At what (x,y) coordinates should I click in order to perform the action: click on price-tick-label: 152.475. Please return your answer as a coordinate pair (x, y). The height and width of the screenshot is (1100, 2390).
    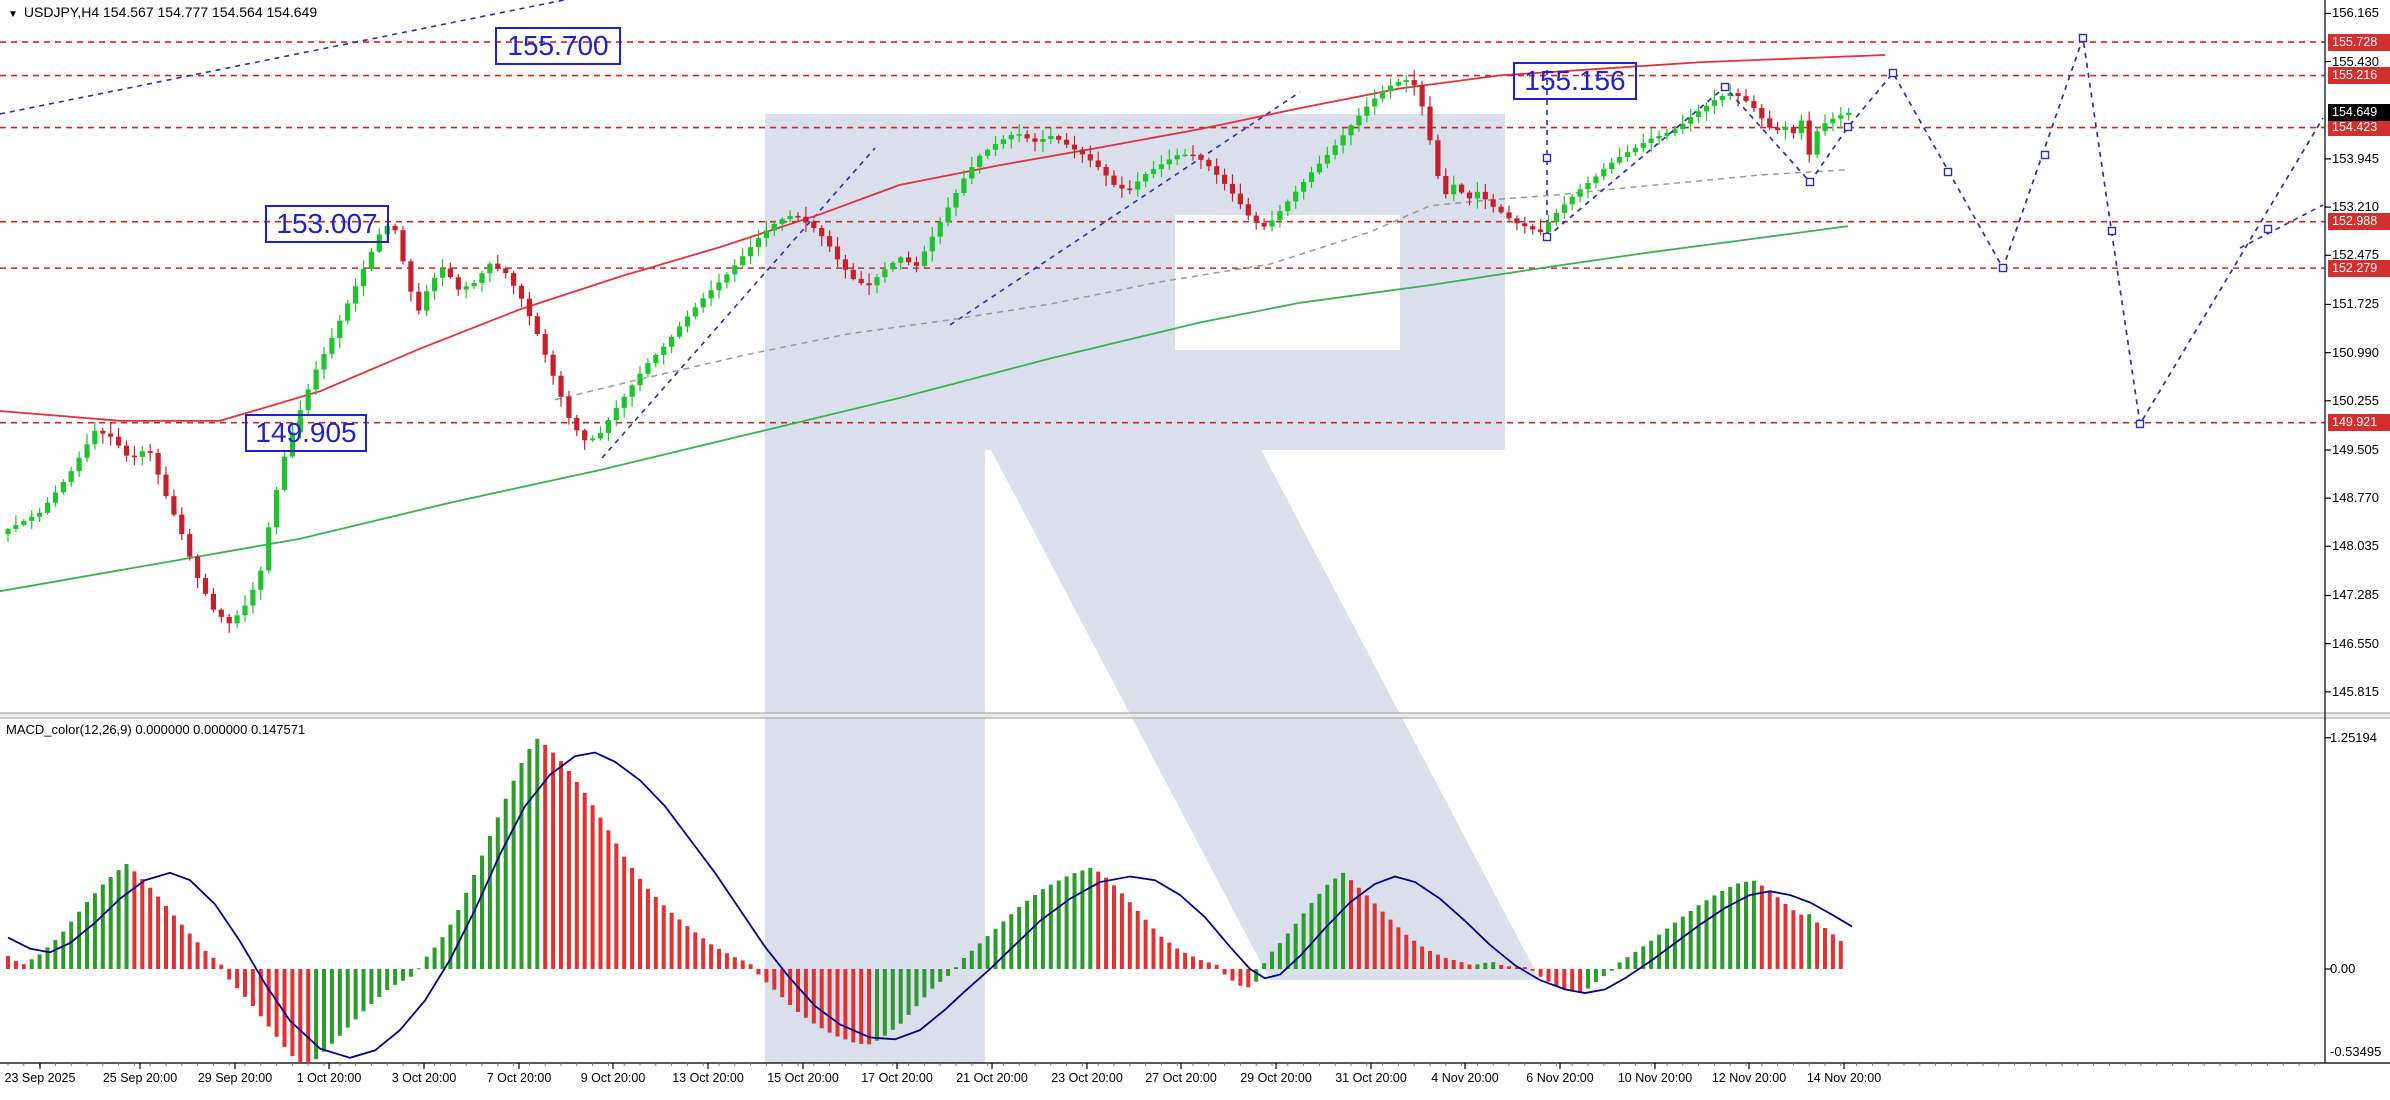
    Looking at the image, I should click on (2355, 255).